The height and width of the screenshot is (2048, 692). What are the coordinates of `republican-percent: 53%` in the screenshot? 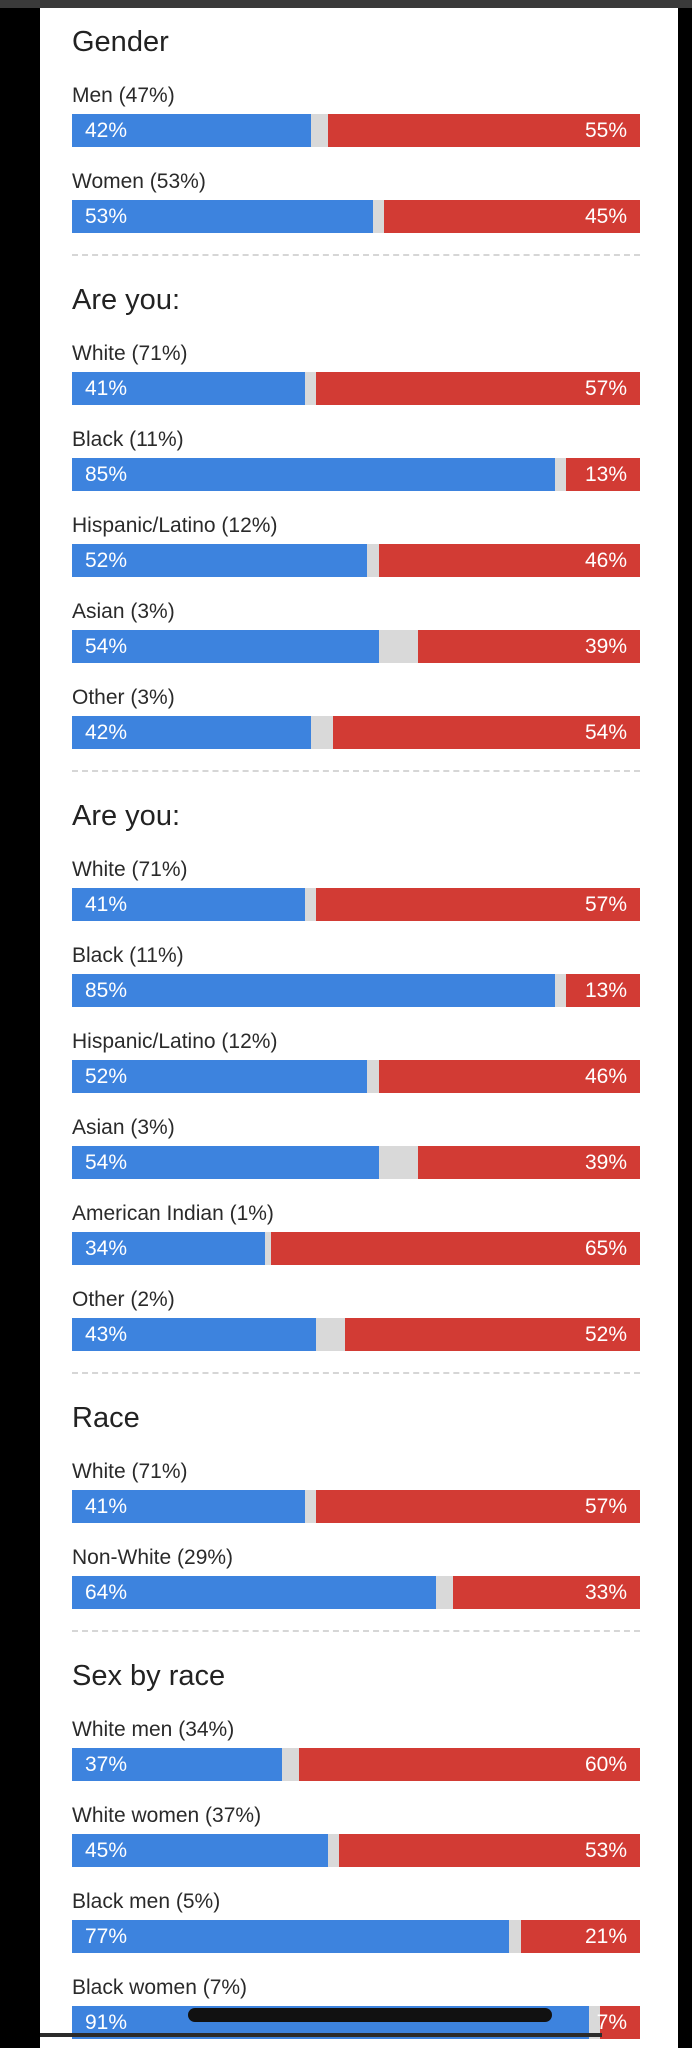 It's located at (605, 1850).